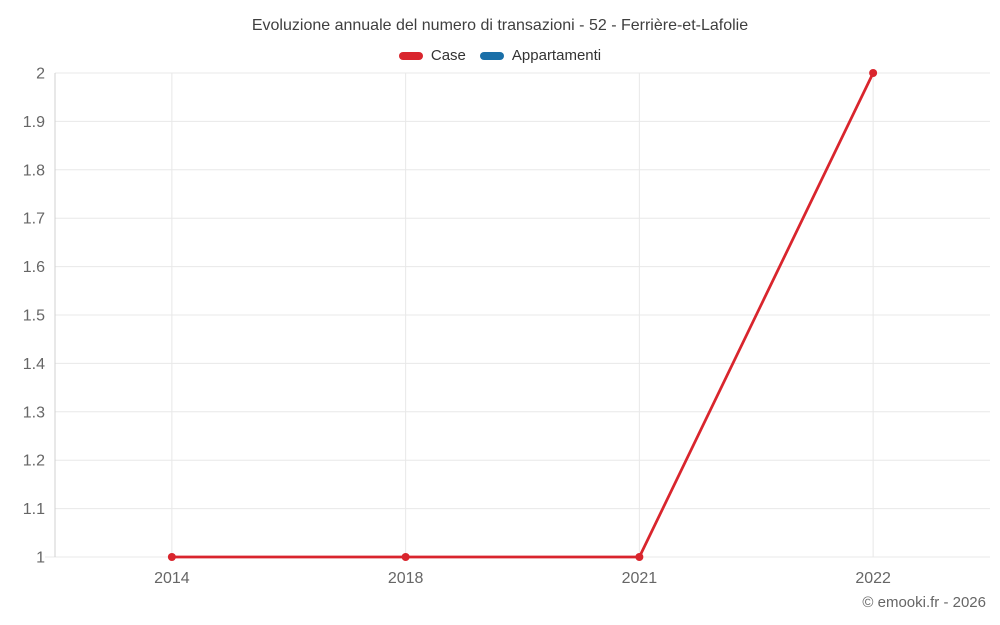 This screenshot has width=1000, height=625. Describe the element at coordinates (640, 578) in the screenshot. I see `x-axis-label: 2021` at that location.